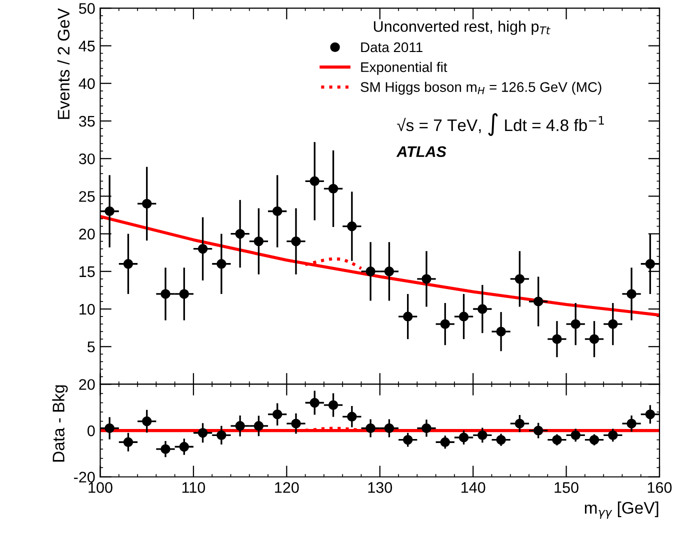 This screenshot has height=545, width=682. Describe the element at coordinates (86, 46) in the screenshot. I see `y-tick-label: 45` at that location.